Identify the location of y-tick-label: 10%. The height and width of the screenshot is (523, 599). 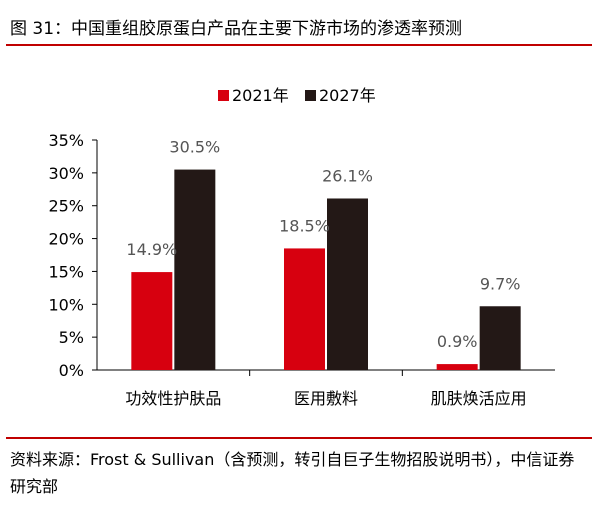
(66, 304).